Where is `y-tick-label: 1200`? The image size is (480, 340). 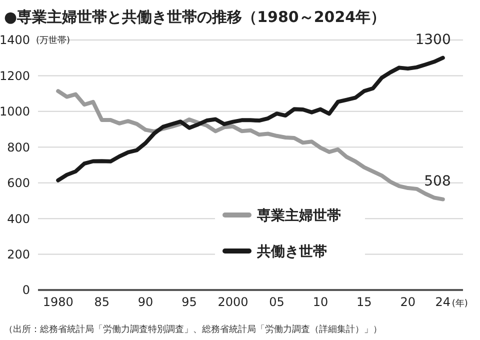
y-tick-label: 1200 is located at coordinates (15, 75).